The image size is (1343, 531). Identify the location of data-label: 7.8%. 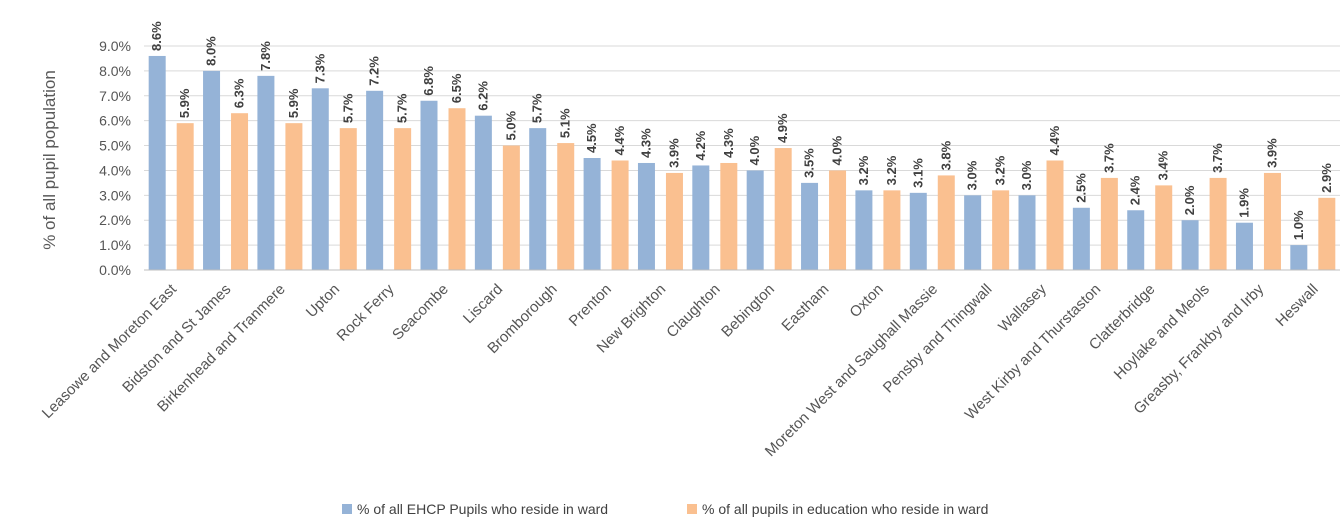
(265, 56).